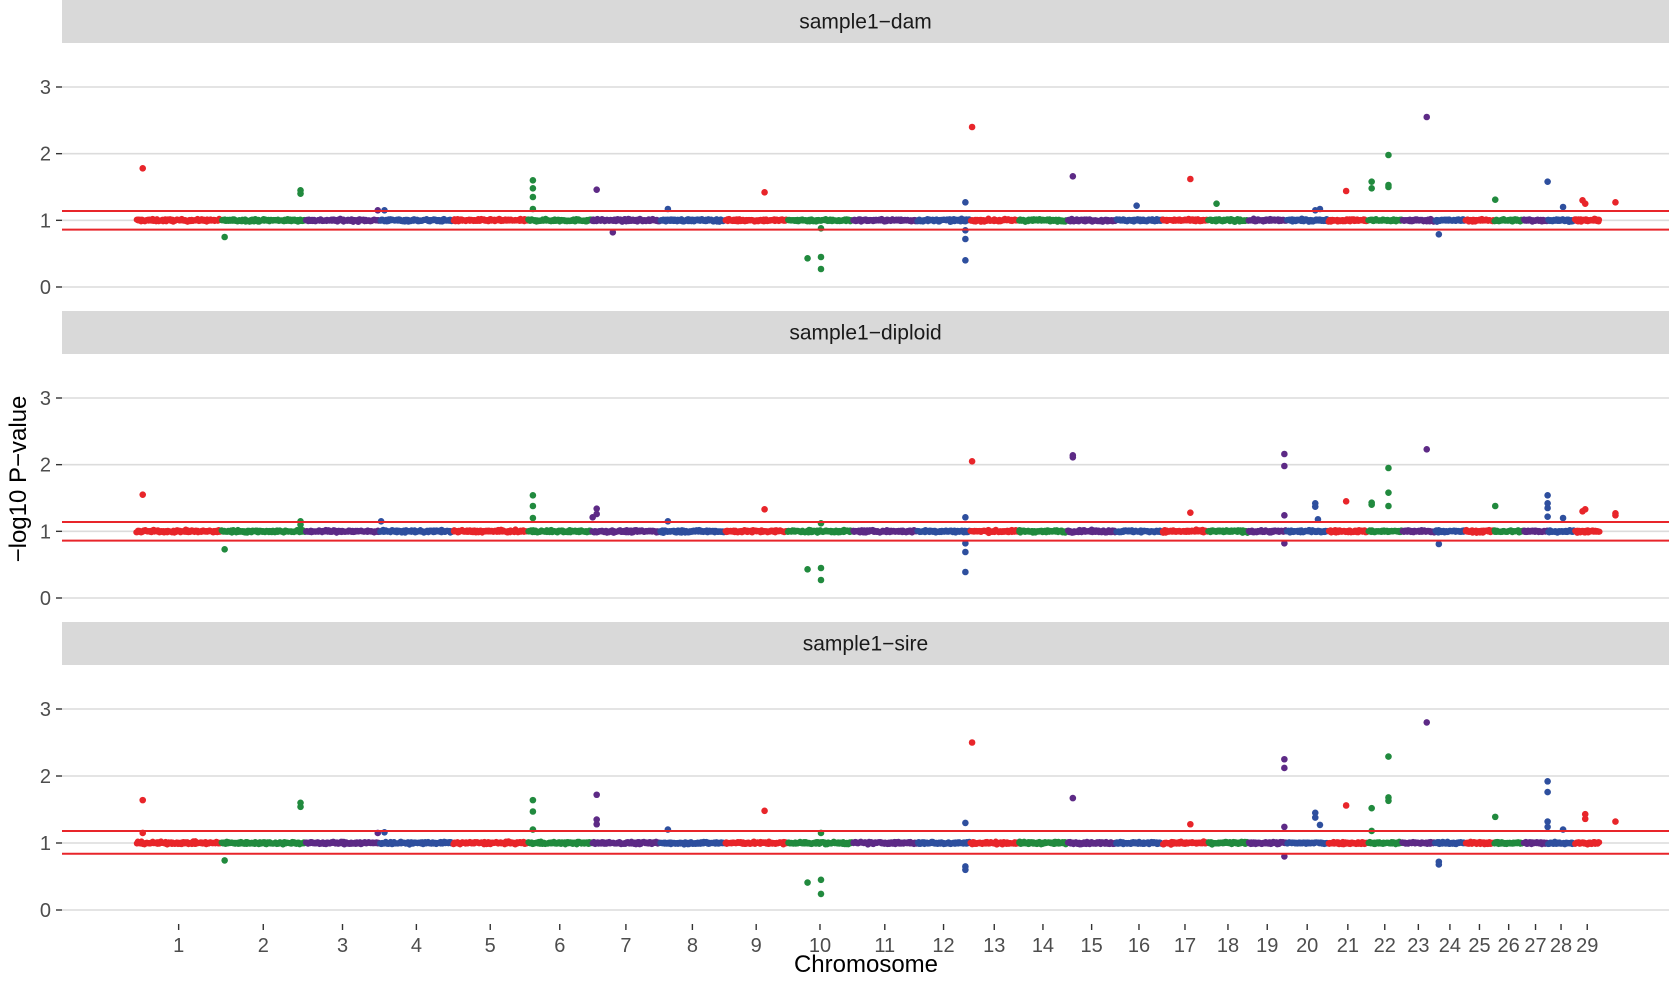  What do you see at coordinates (865, 333) in the screenshot?
I see `facet-strip-title: sample1−diploid` at bounding box center [865, 333].